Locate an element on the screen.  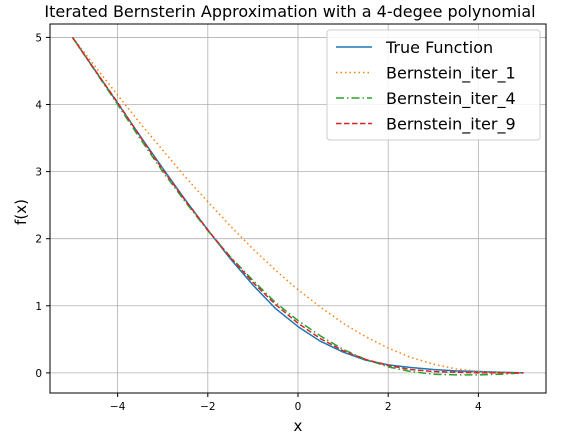
x-tick-label: 0 is located at coordinates (298, 407).